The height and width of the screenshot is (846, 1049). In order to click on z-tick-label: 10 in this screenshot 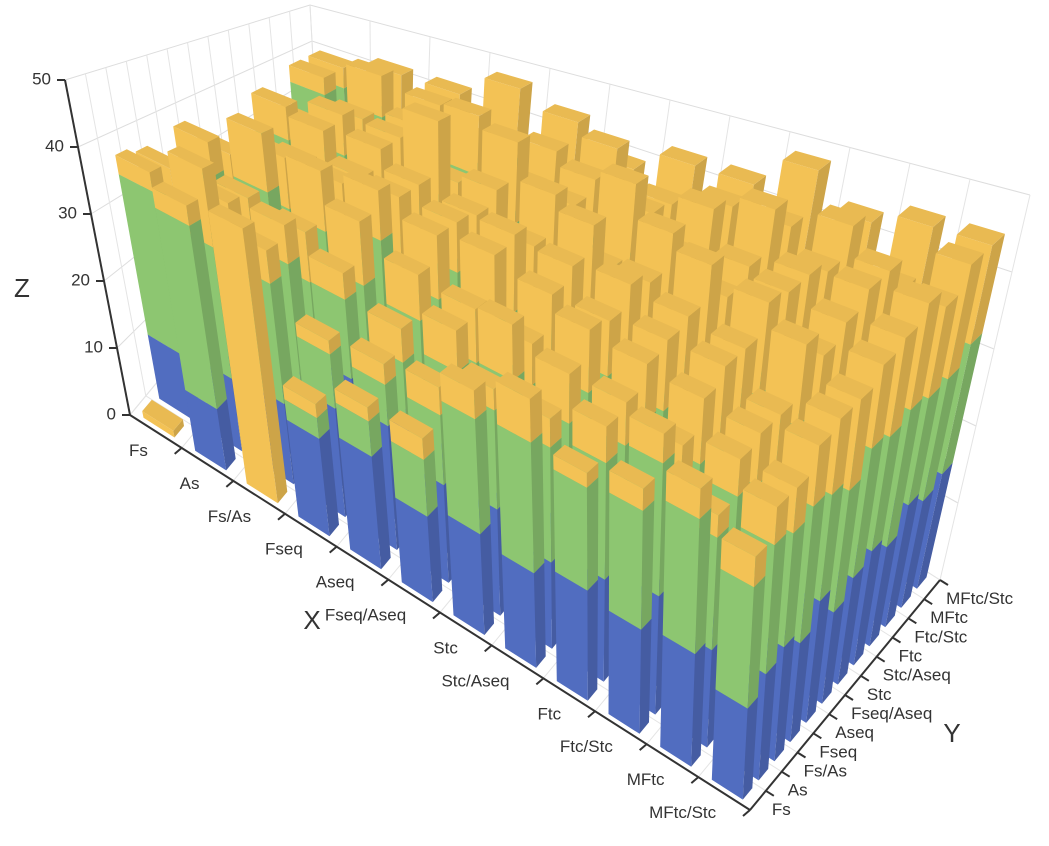, I will do `click(93, 346)`.